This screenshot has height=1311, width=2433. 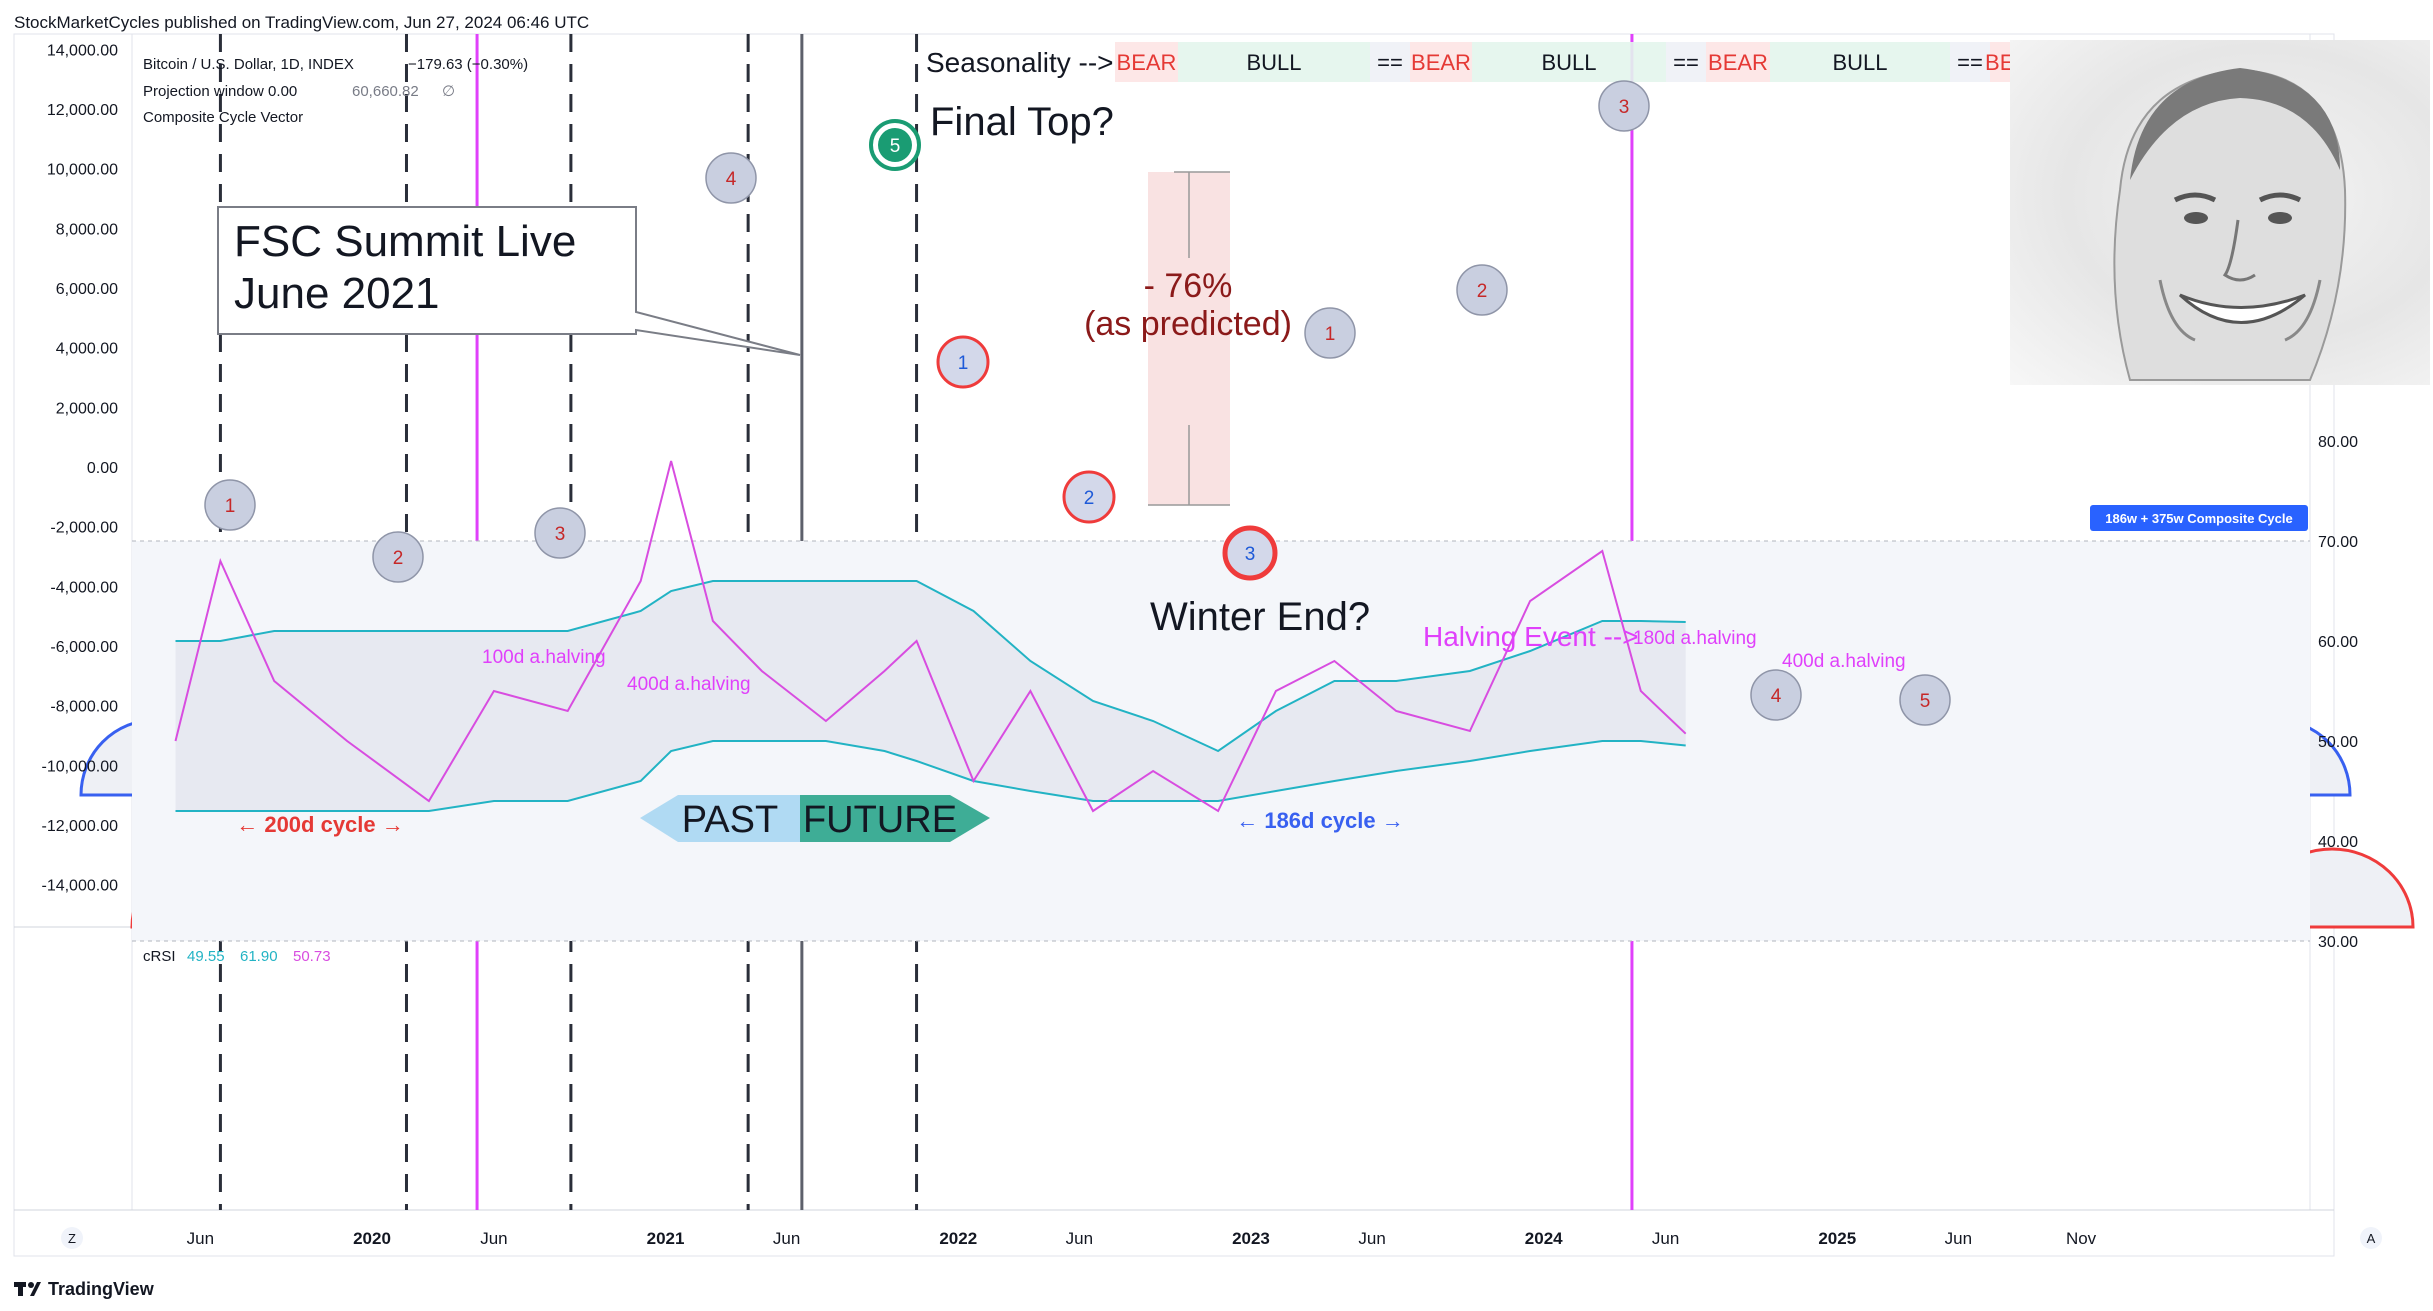 What do you see at coordinates (372, 1238) in the screenshot?
I see `time-axis-tick: 2020` at bounding box center [372, 1238].